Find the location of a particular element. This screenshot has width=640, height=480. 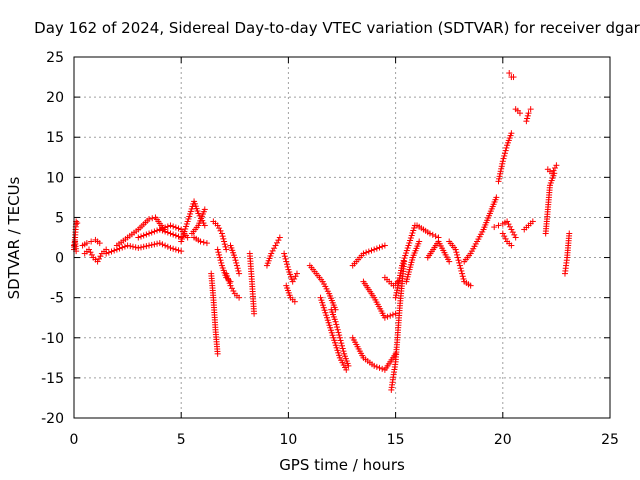

x-tick-label: 20 is located at coordinates (503, 440).